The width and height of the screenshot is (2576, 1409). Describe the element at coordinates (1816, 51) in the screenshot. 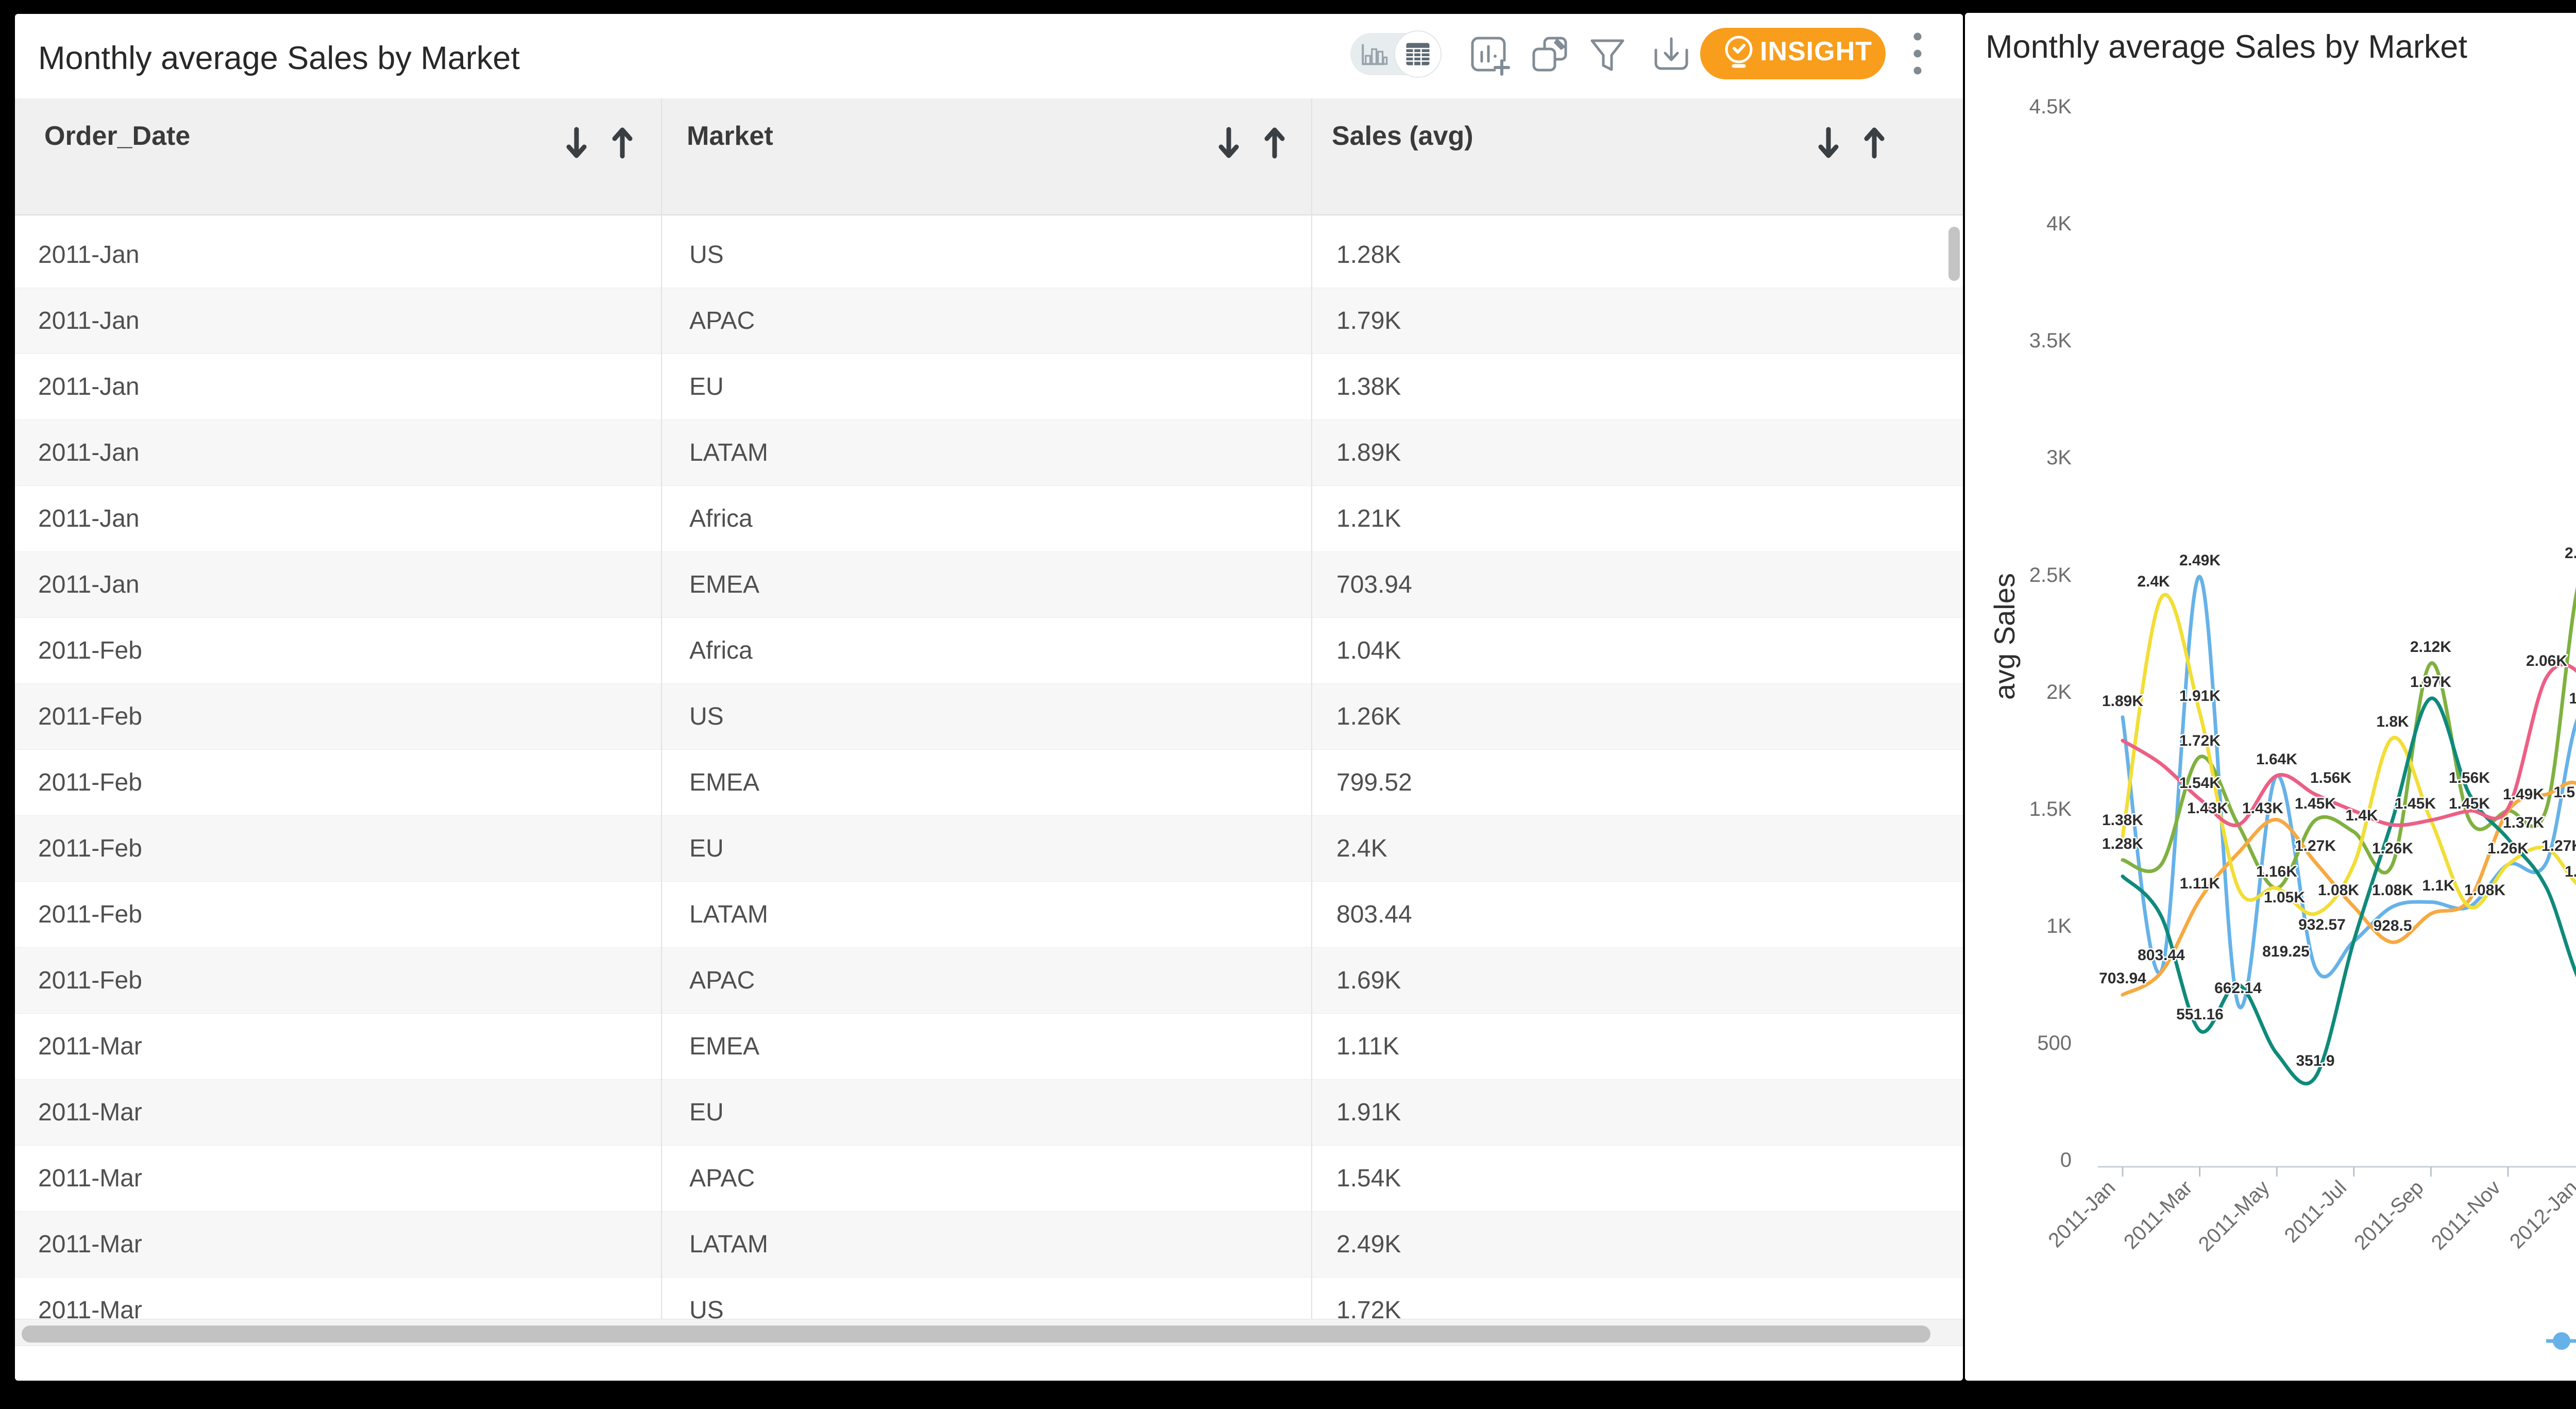

I see `svg-text: INSIGHT` at that location.